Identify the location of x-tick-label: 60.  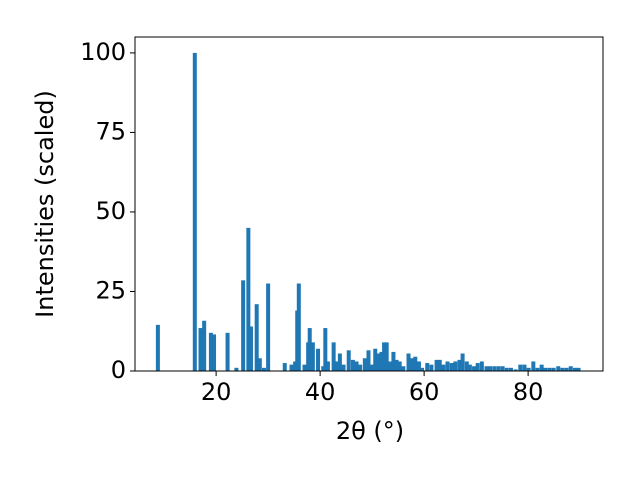
(424, 392).